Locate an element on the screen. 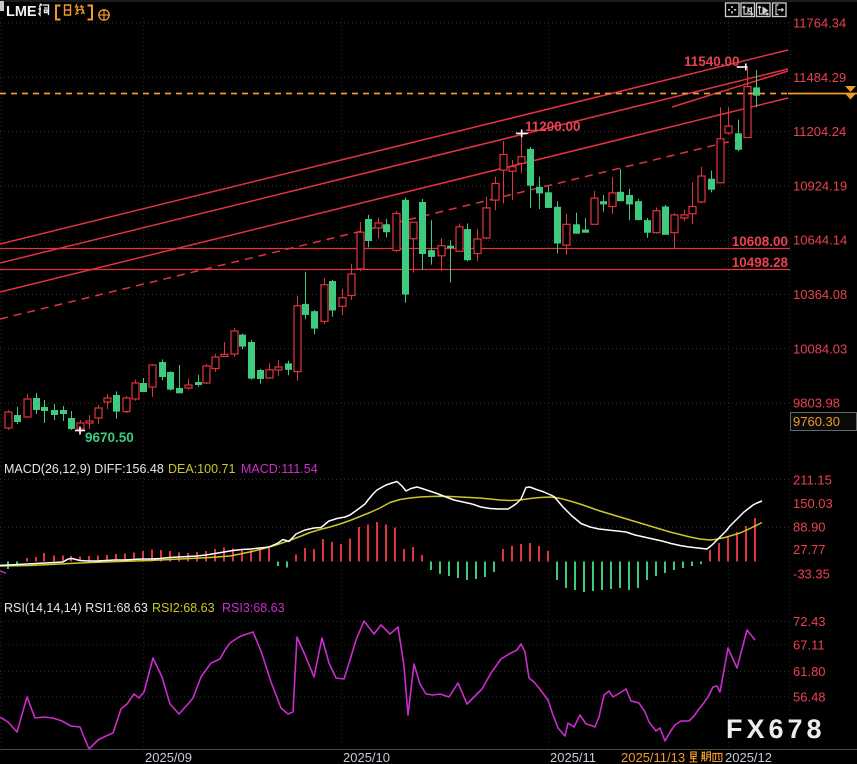 The image size is (857, 764). svg-text: 2025/11/13 is located at coordinates (653, 757).